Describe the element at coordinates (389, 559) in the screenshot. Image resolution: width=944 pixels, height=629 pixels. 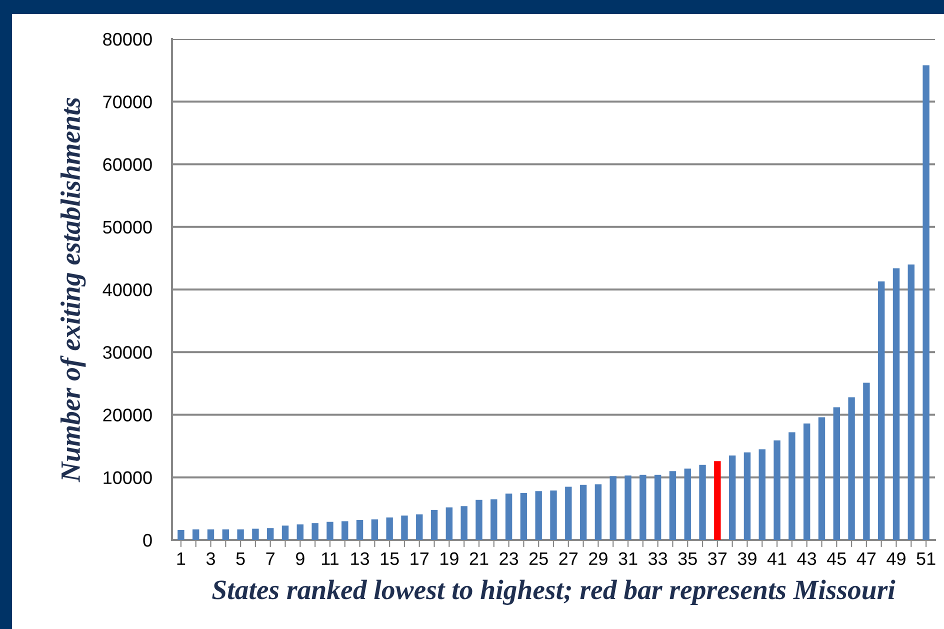
I see `x-tick-label: 15` at that location.